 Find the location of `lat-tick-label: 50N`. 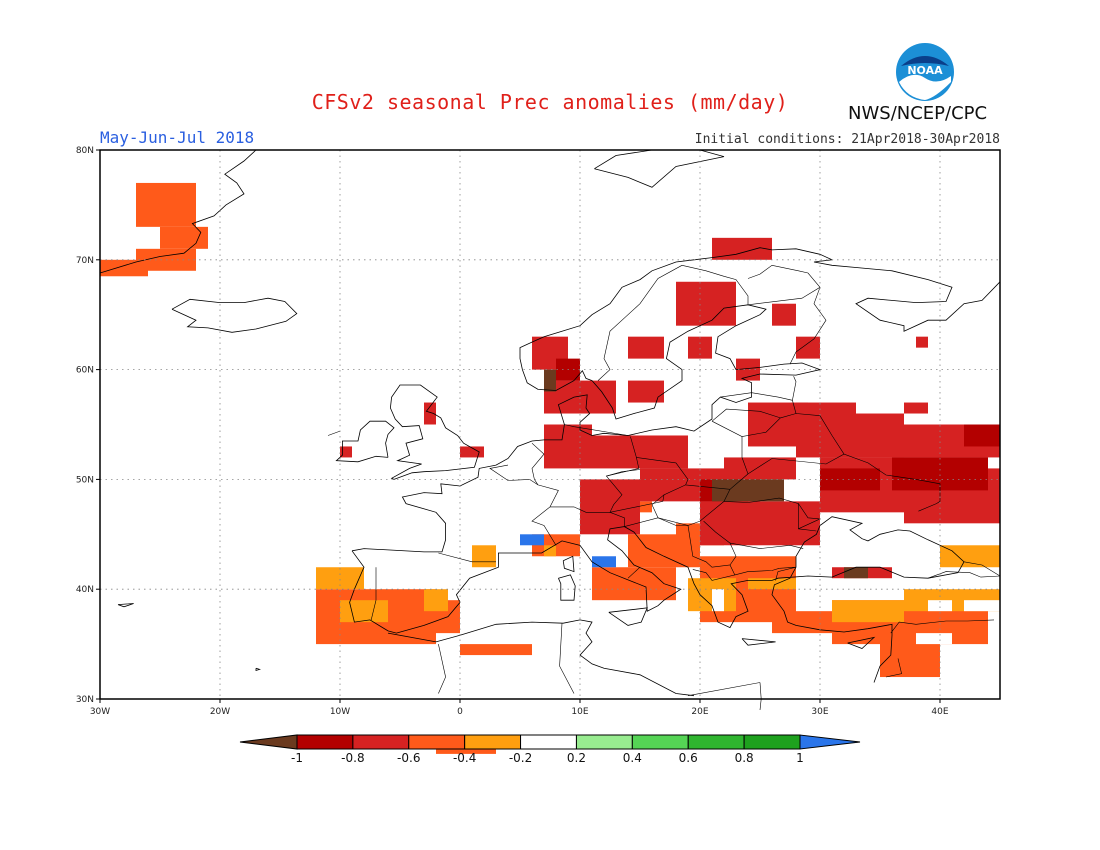

lat-tick-label: 50N is located at coordinates (85, 480).